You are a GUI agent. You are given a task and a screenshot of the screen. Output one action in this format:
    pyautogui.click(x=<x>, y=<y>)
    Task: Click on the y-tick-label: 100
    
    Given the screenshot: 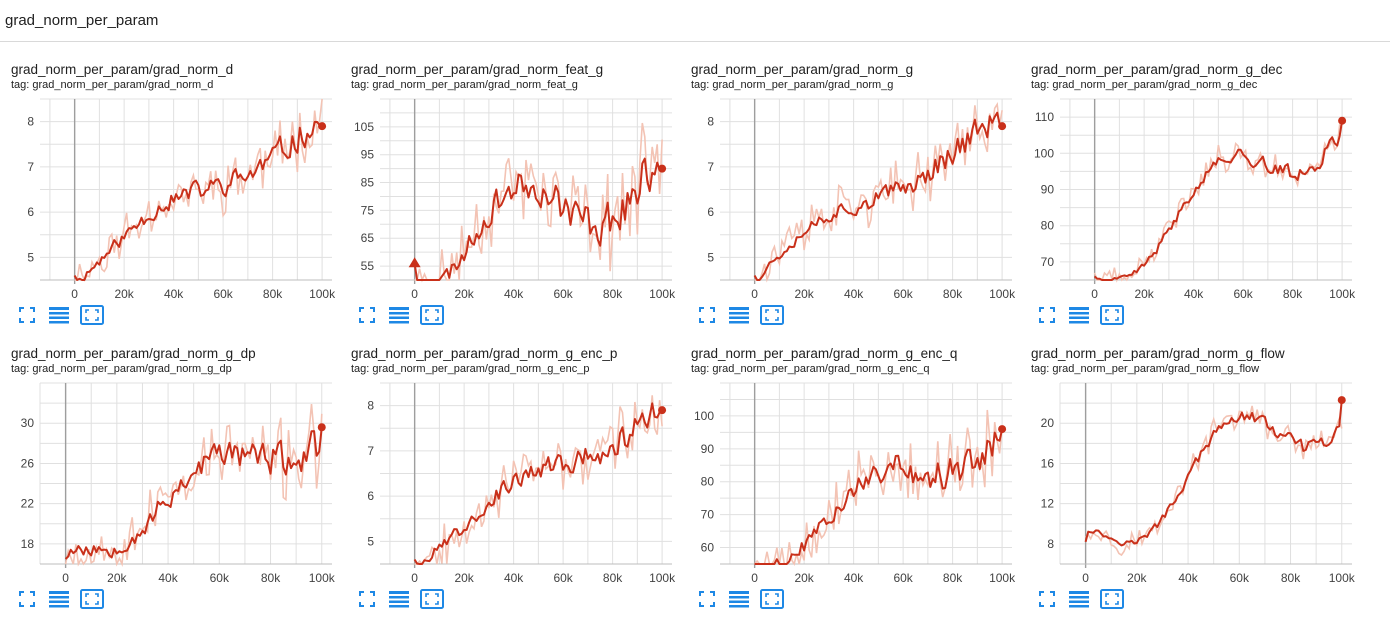 What is the action you would take?
    pyautogui.click(x=1044, y=153)
    